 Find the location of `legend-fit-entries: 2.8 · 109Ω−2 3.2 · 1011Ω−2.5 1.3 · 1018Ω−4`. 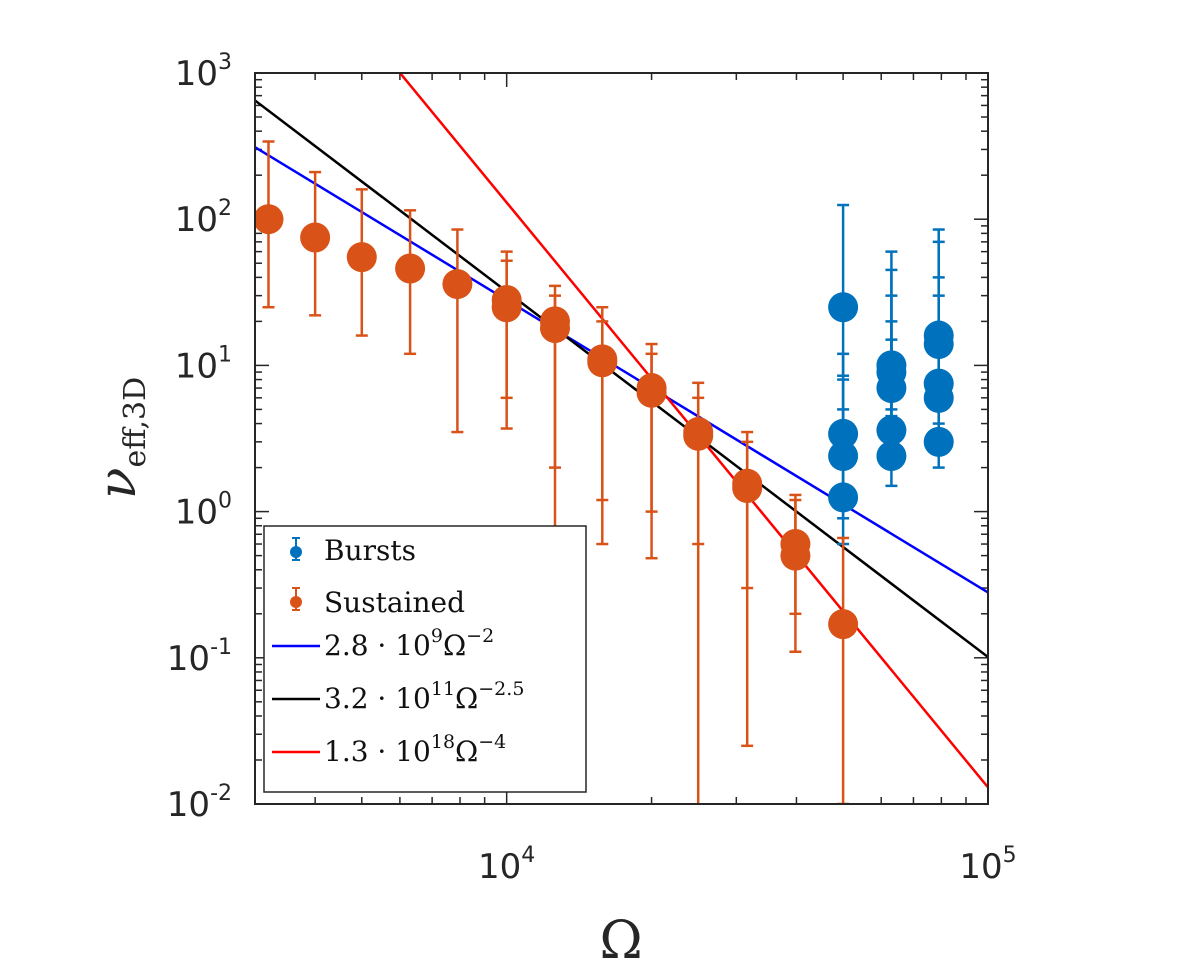

legend-fit-entries: 2.8 · 109Ω−2 3.2 · 1011Ω−2.5 1.3 · 1018Ω−4 is located at coordinates (398, 696).